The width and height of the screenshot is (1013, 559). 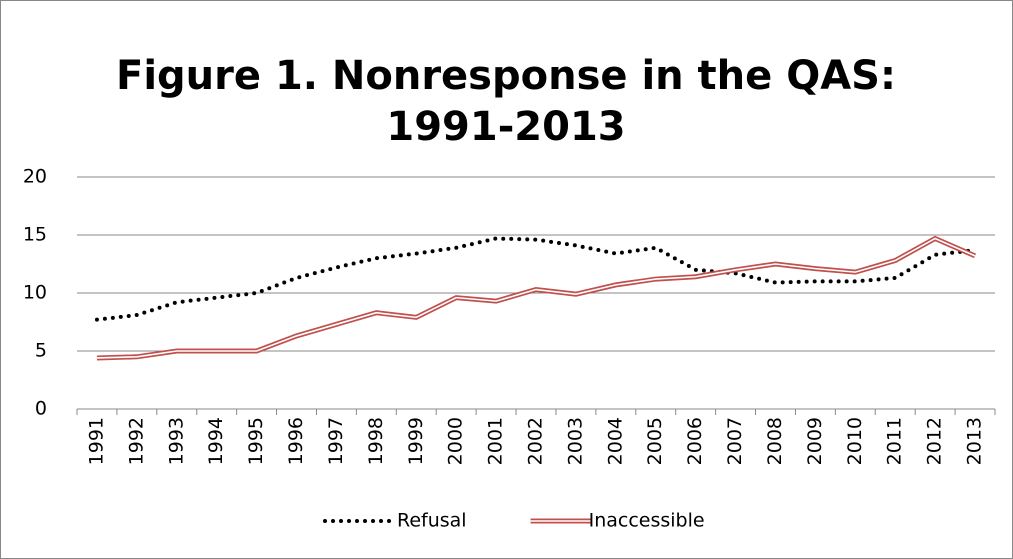 I want to click on x-tick-label: 1997, so click(x=336, y=441).